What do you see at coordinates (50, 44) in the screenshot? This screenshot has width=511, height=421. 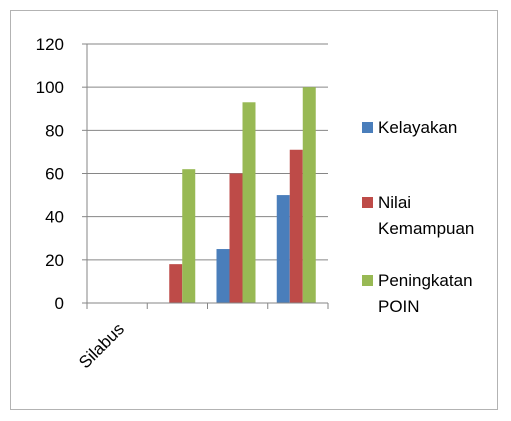 I see `y-tick-label: 120` at bounding box center [50, 44].